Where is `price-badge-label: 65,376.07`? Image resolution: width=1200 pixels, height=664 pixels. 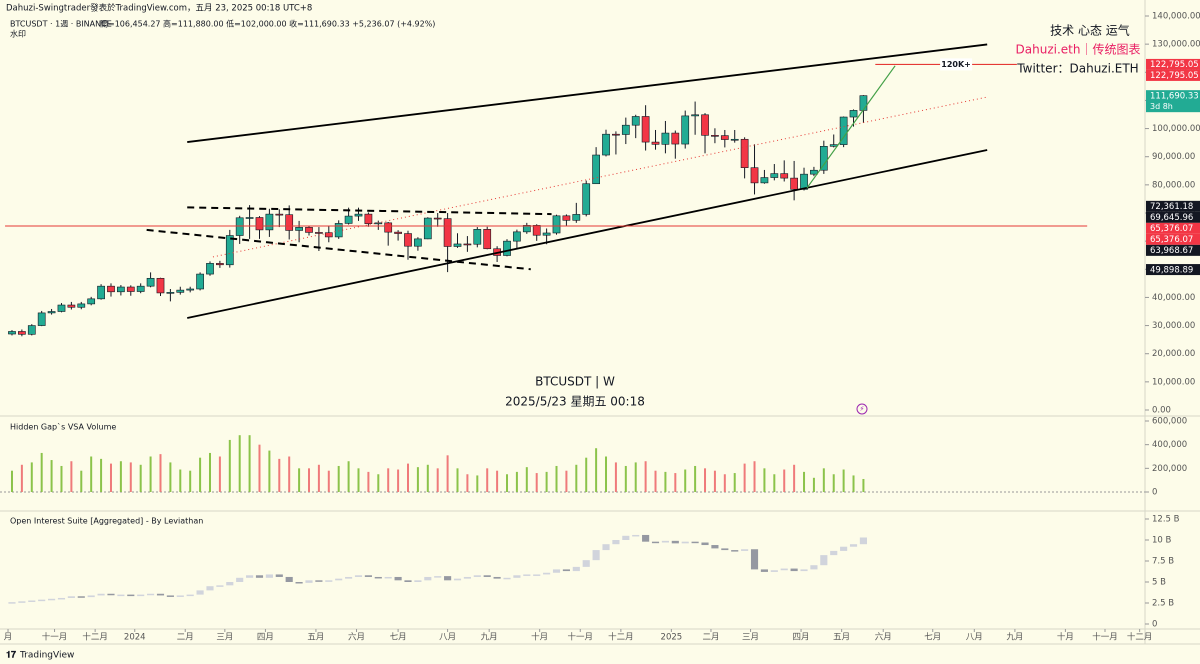
price-badge-label: 65,376.07 is located at coordinates (1171, 240).